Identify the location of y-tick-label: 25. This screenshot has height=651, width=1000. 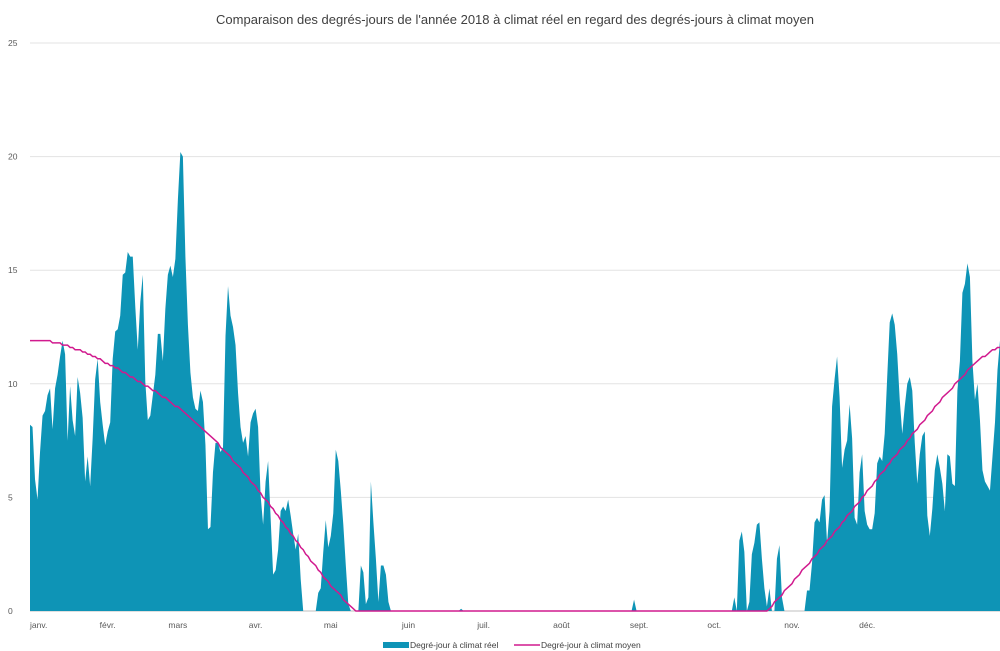
(13, 43).